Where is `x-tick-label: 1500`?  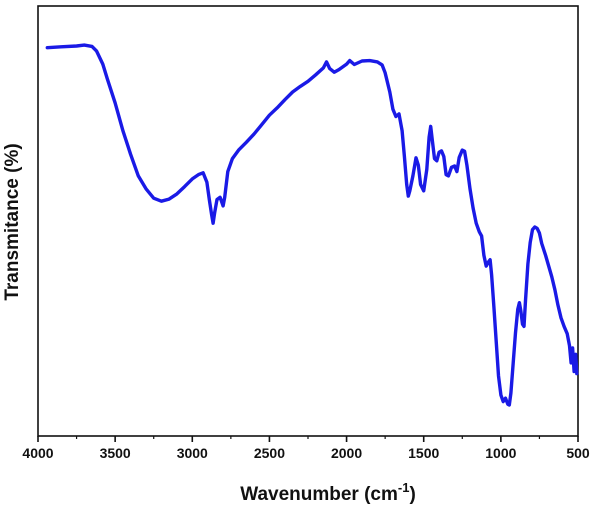
x-tick-label: 1500 is located at coordinates (423, 453).